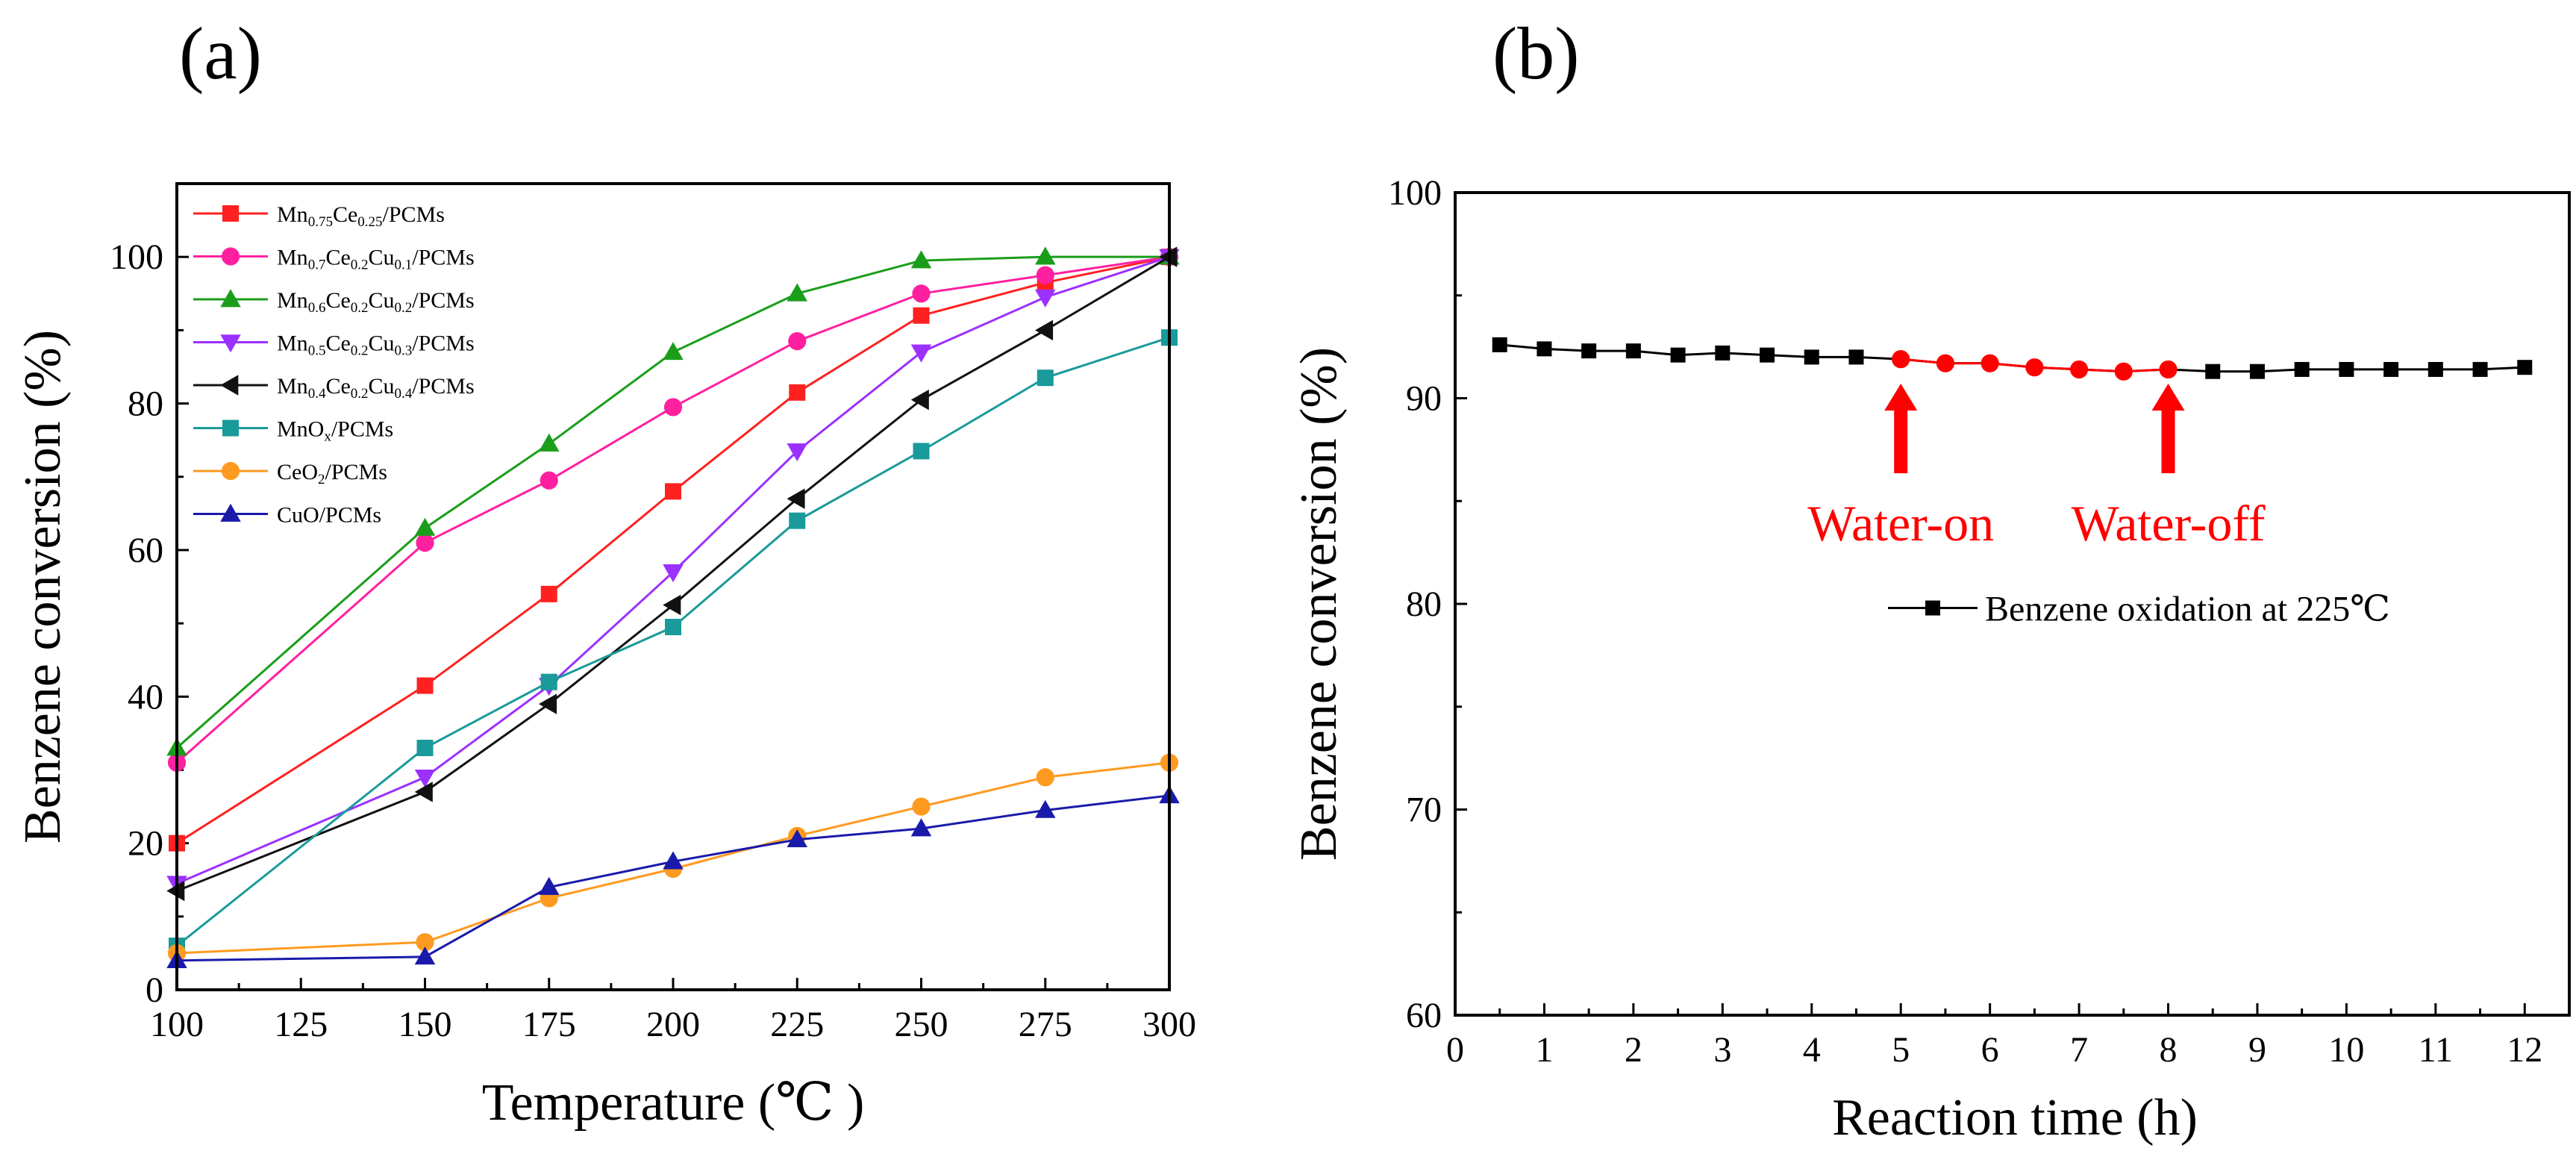  I want to click on legend-entry: Mn0.5Ce0.2Cu0.3/PCMs, so click(334, 345).